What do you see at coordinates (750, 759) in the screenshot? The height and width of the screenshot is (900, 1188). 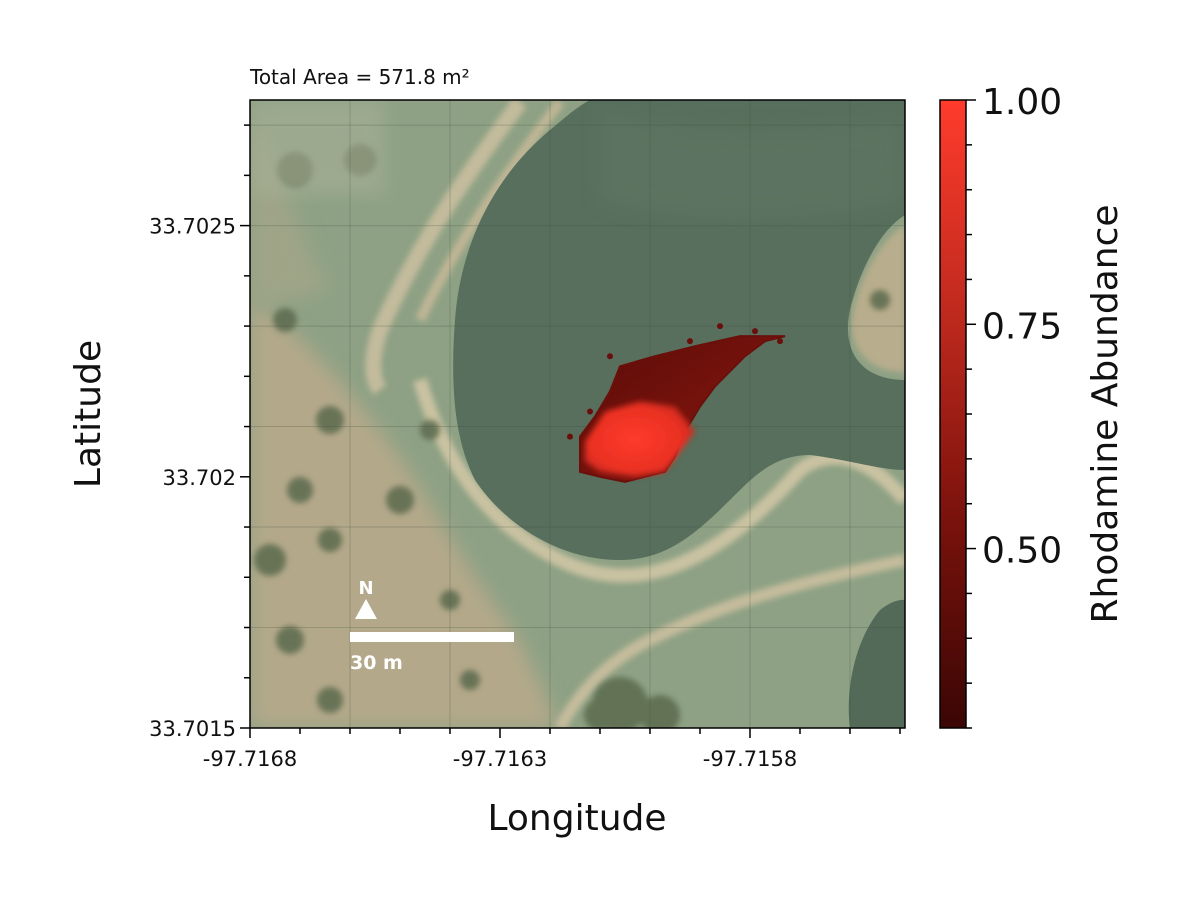 I see `x-tick-label: -97.7158` at bounding box center [750, 759].